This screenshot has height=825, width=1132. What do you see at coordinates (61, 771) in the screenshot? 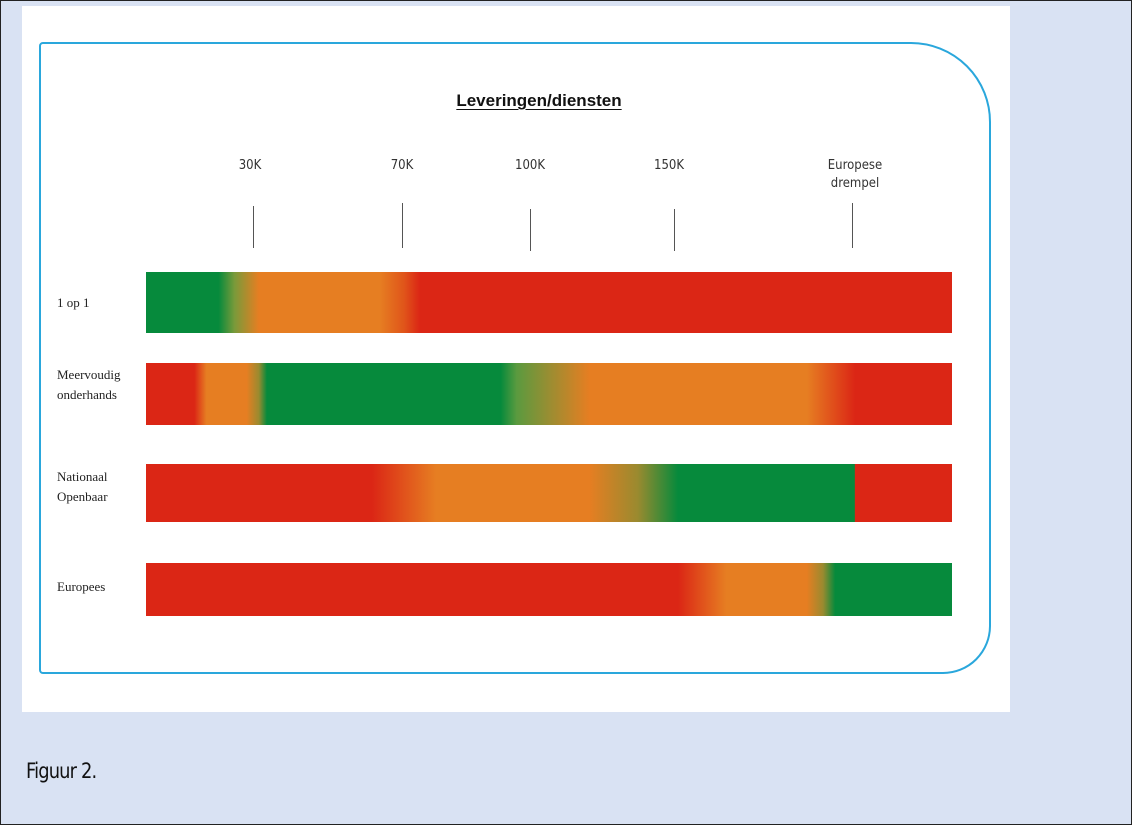
I see `figure-caption: Figuur 2.` at bounding box center [61, 771].